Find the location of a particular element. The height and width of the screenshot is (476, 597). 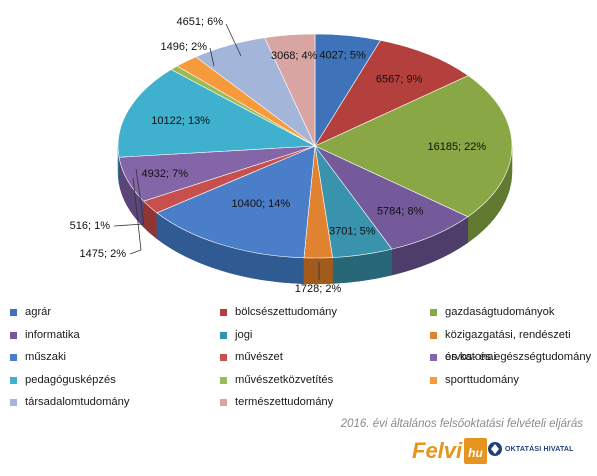

legend-item: pedagógusképzés is located at coordinates (115, 385).